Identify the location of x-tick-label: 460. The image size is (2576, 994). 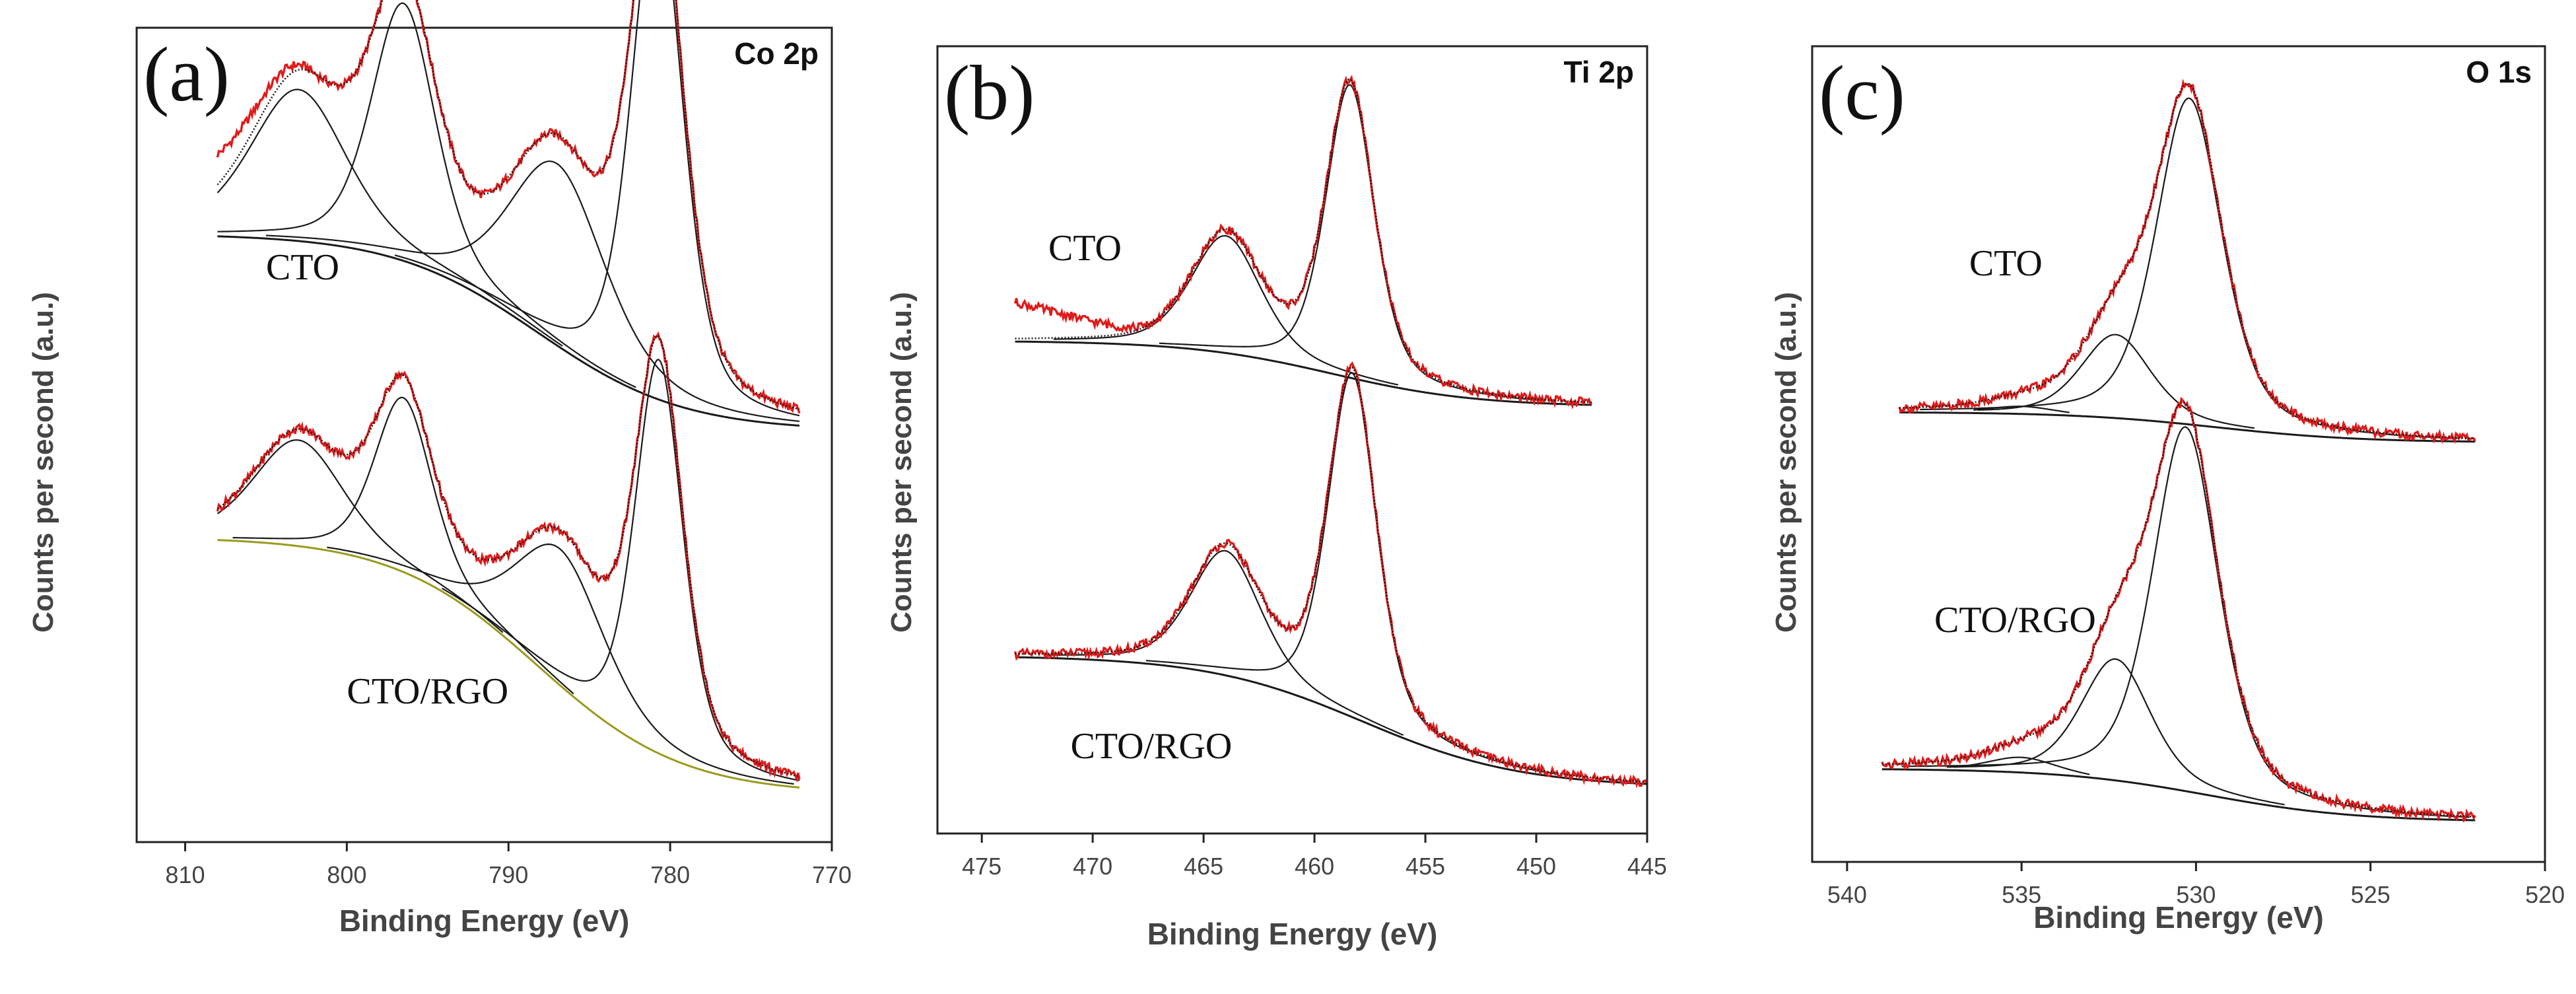
(1314, 866).